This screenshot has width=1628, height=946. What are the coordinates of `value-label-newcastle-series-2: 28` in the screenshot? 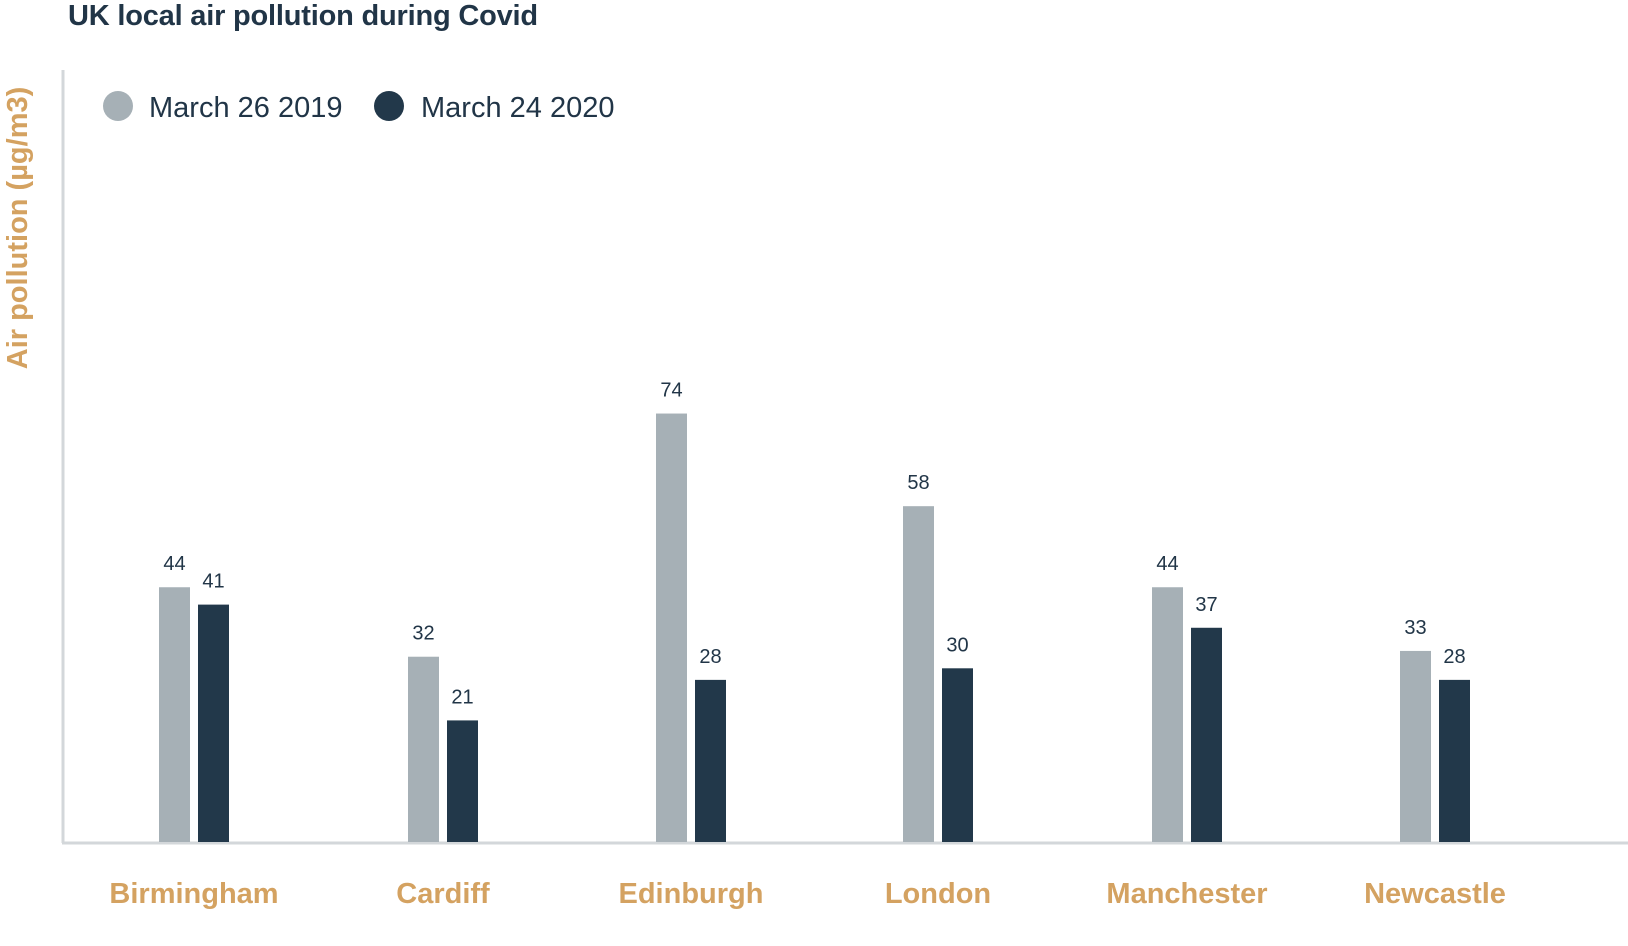 It's located at (1454, 657).